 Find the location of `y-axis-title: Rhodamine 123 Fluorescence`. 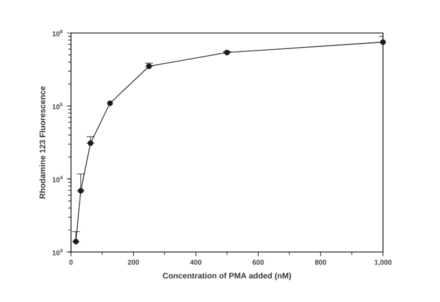

y-axis-title: Rhodamine 123 Fluorescence is located at coordinates (42, 142).